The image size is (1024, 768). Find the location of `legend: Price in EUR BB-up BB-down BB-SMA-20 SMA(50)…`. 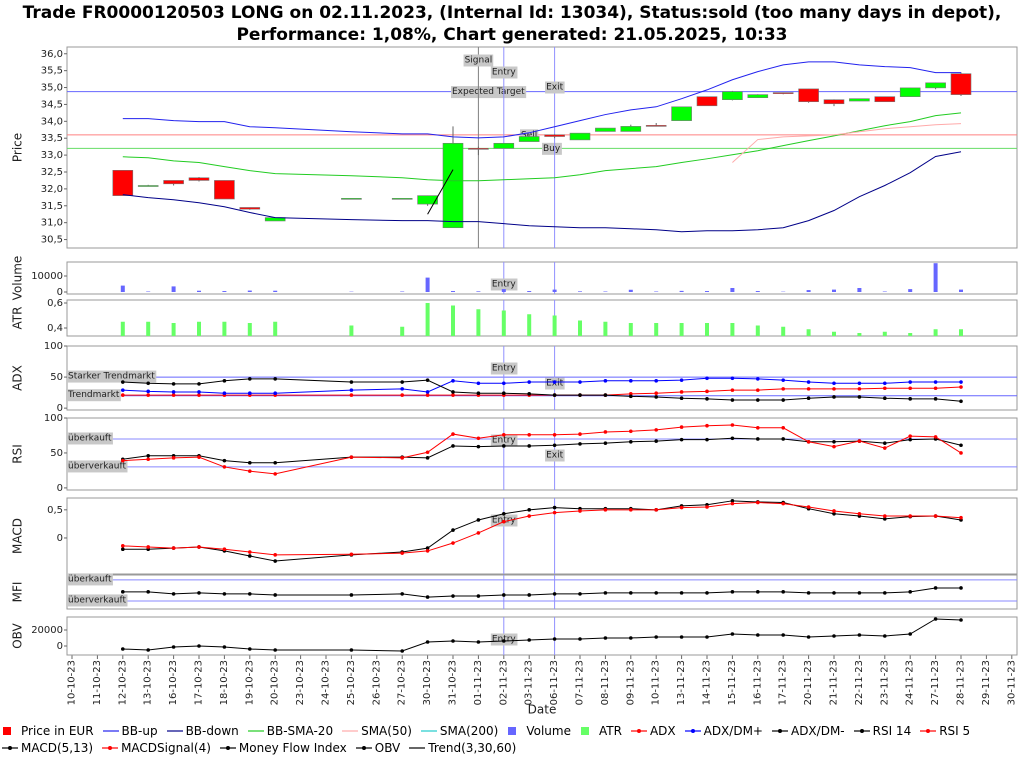

legend: Price in EUR BB-up BB-down BB-SMA-20 SMA(50)… is located at coordinates (512, 739).